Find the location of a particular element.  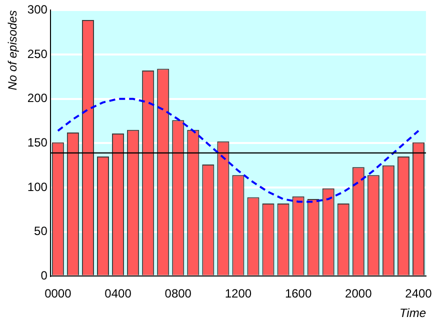

y-tick-label: 250 is located at coordinates (37, 53).